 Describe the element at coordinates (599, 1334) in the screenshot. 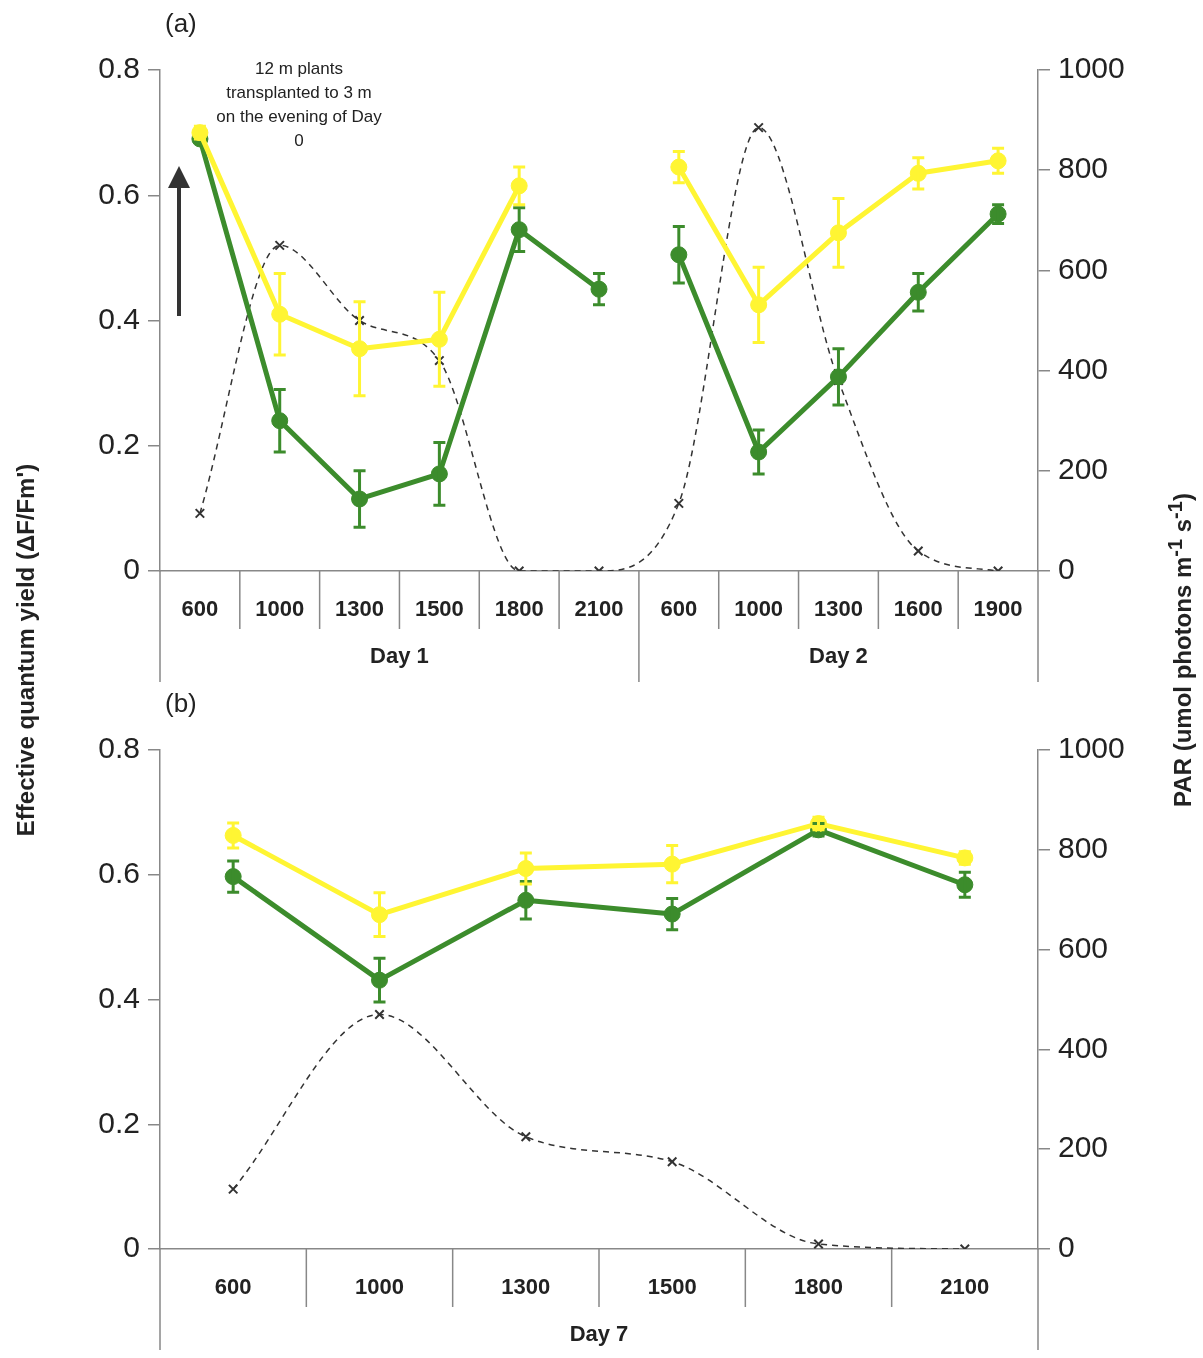

I see `text: Day 7` at that location.